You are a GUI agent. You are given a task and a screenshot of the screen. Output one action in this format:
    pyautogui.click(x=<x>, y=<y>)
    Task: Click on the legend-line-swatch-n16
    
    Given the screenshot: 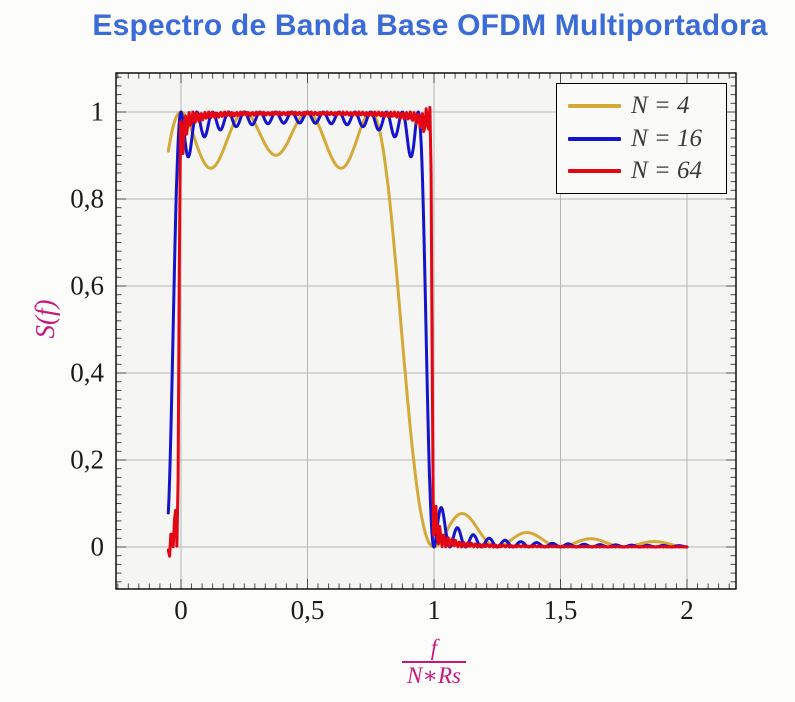 What is the action you would take?
    pyautogui.click(x=594, y=138)
    